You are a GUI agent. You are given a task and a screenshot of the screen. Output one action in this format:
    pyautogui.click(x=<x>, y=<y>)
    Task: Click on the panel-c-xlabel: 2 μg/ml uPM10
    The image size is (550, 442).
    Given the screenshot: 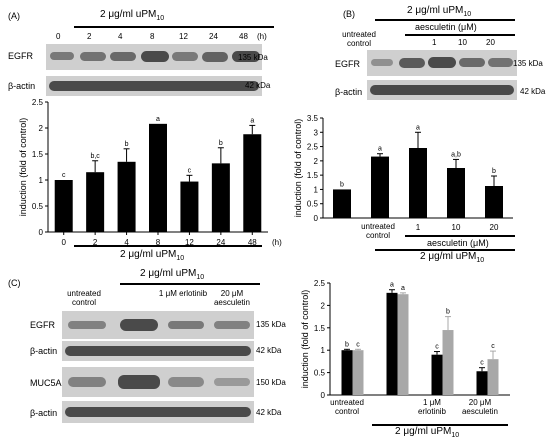 What is the action you would take?
    pyautogui.click(x=427, y=433)
    